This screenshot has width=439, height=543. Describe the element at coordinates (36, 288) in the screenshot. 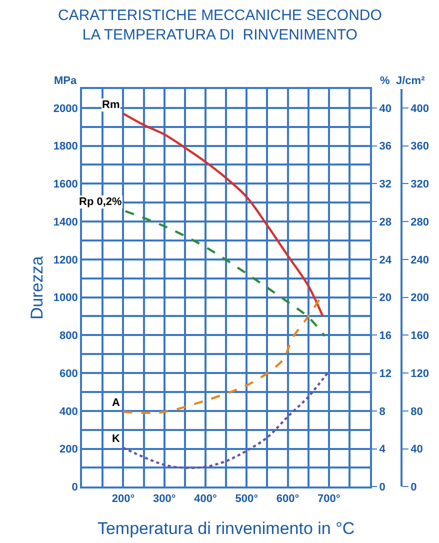

I see `y-axis-title: Durezza` at that location.